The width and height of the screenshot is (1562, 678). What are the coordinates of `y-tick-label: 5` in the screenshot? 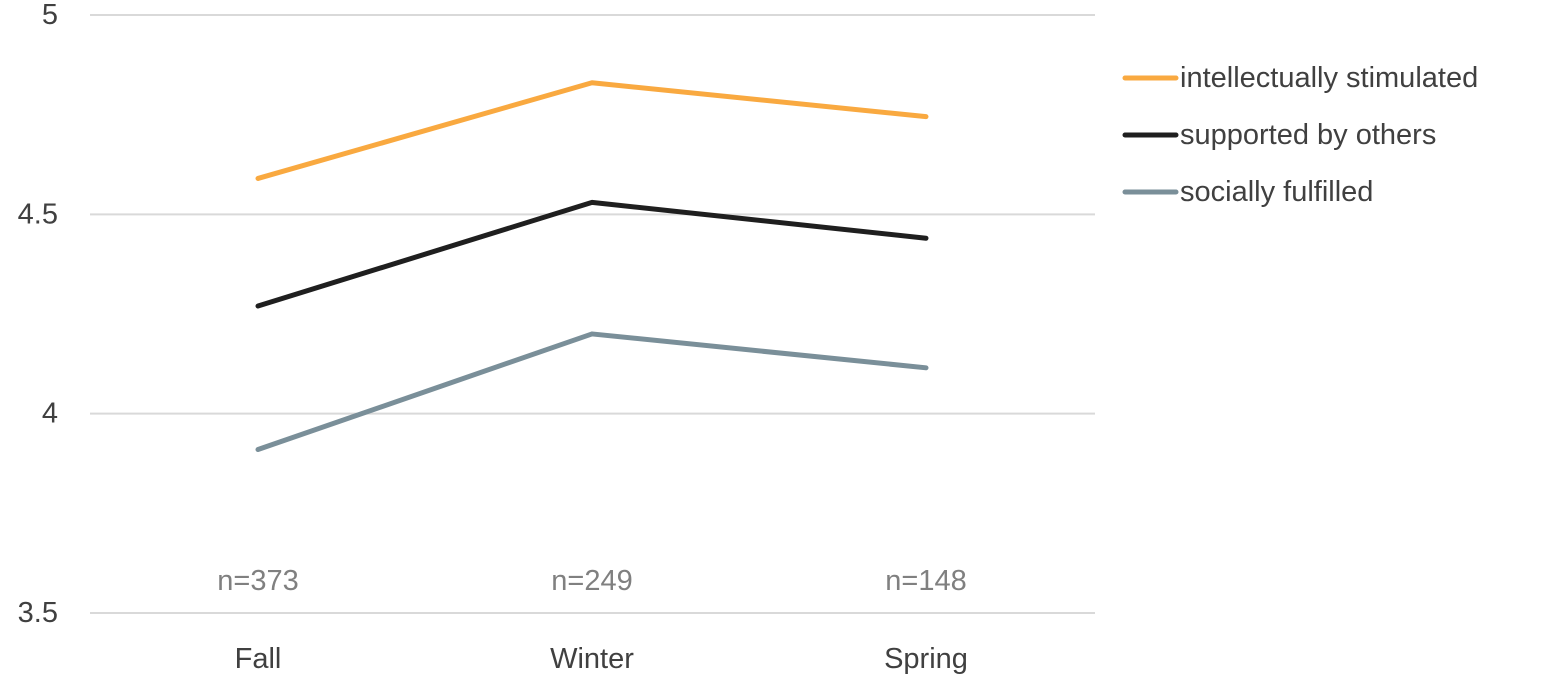 It's located at (50, 15).